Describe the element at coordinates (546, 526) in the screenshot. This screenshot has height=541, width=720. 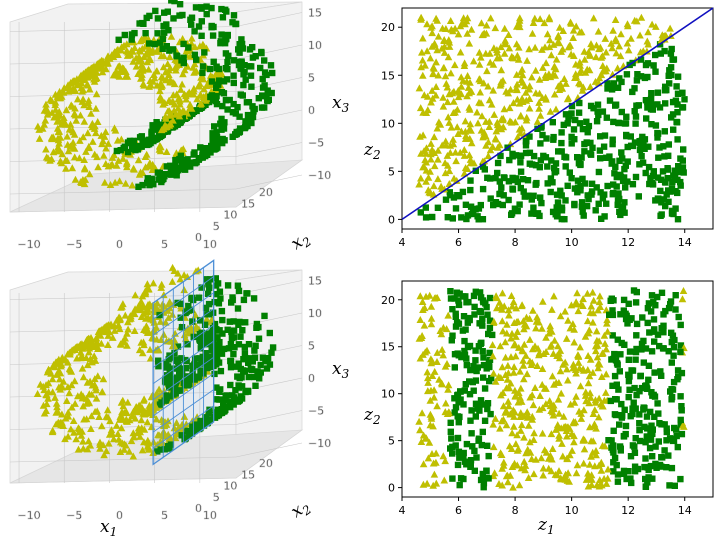
I see `xlabel-br: z1` at that location.